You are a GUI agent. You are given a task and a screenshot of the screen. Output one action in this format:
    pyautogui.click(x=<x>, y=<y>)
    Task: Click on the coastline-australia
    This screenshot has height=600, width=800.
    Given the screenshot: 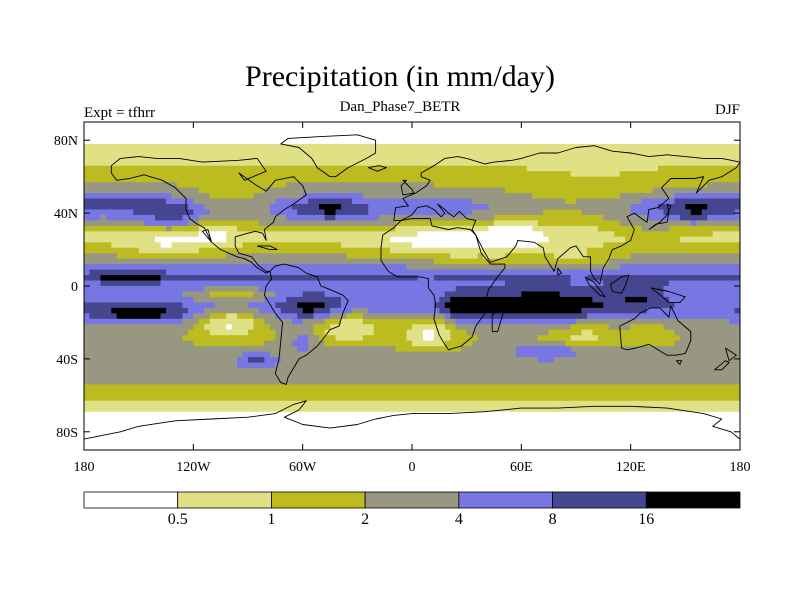 What is the action you would take?
    pyautogui.click(x=655, y=330)
    